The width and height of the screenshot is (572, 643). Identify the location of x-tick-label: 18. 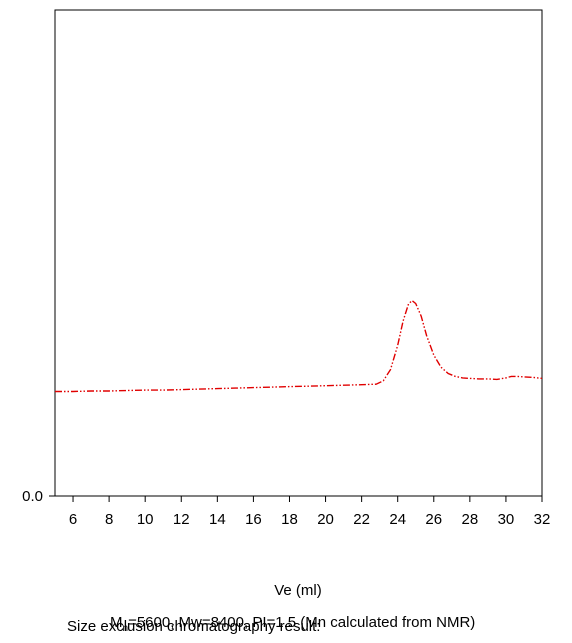
(289, 519).